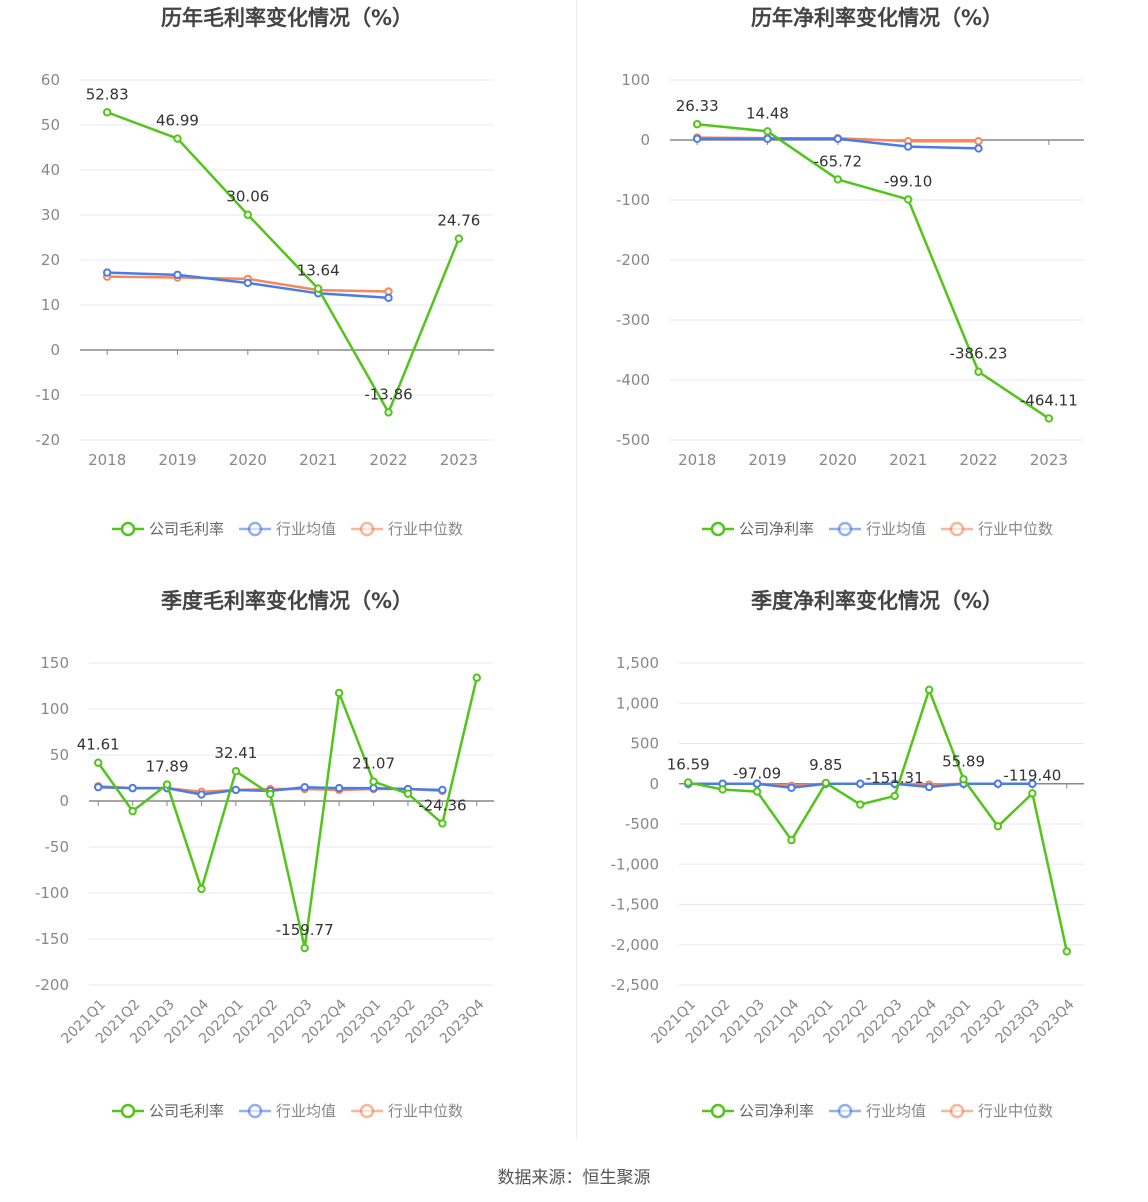  Describe the element at coordinates (637, 663) in the screenshot. I see `y-tick-label: 1,500` at that location.